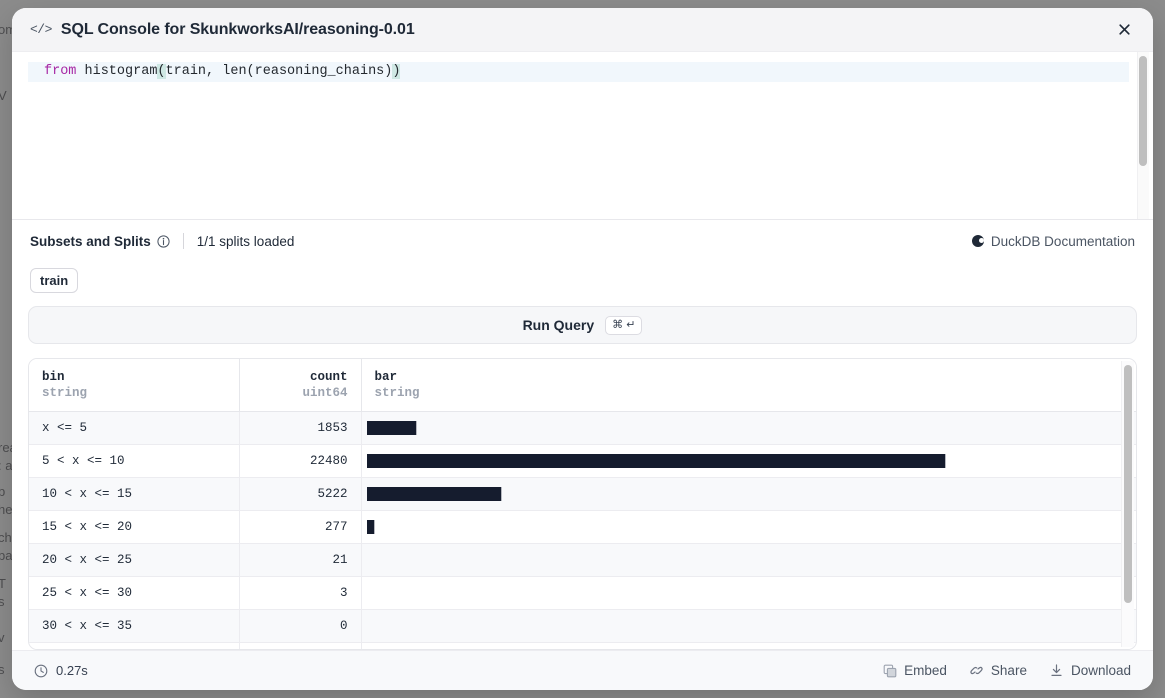  What do you see at coordinates (3, 95) in the screenshot?
I see `background-text: V` at bounding box center [3, 95].